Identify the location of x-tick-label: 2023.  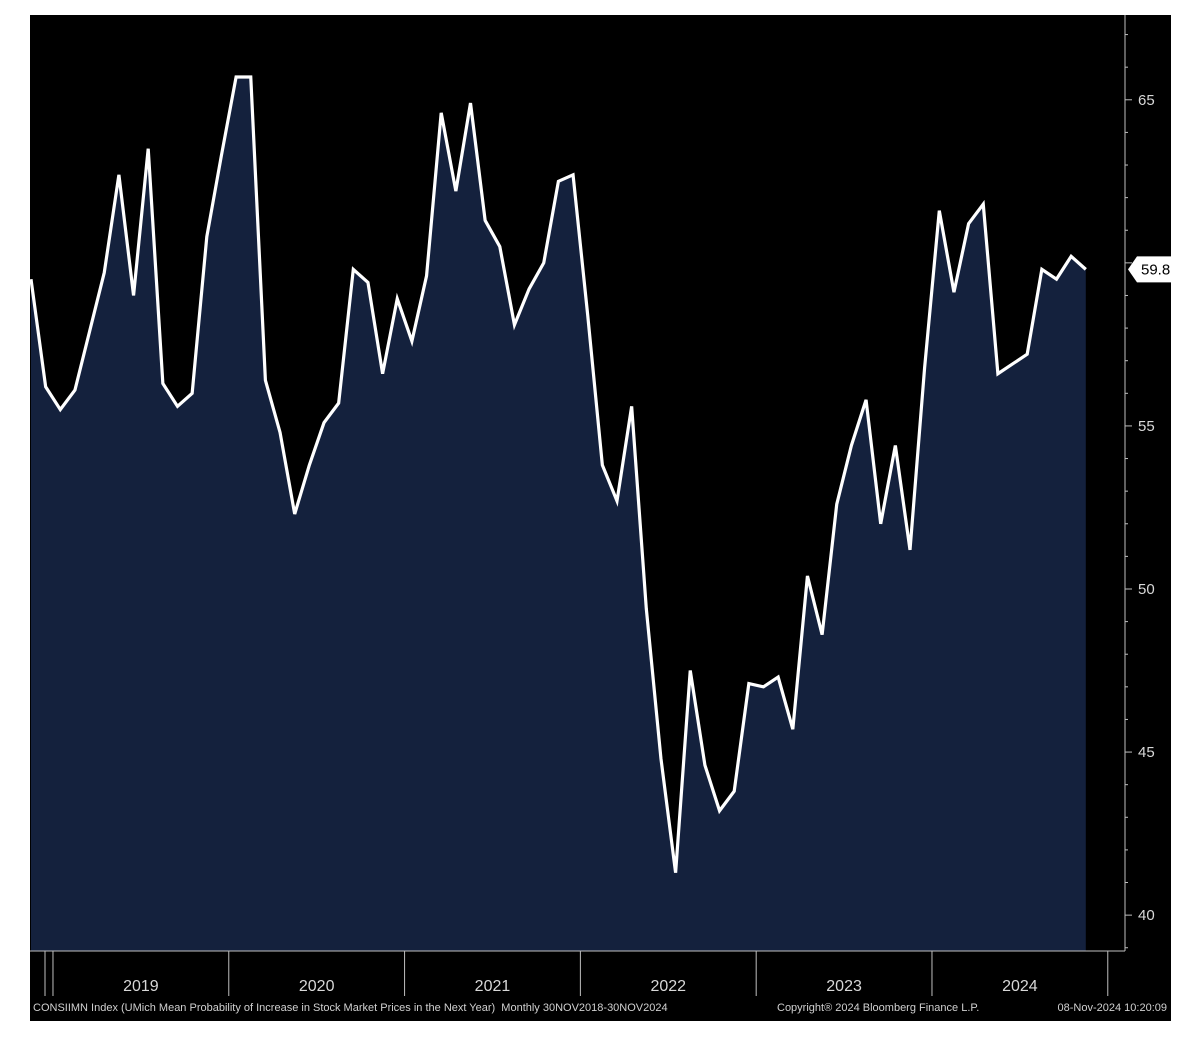
(844, 986).